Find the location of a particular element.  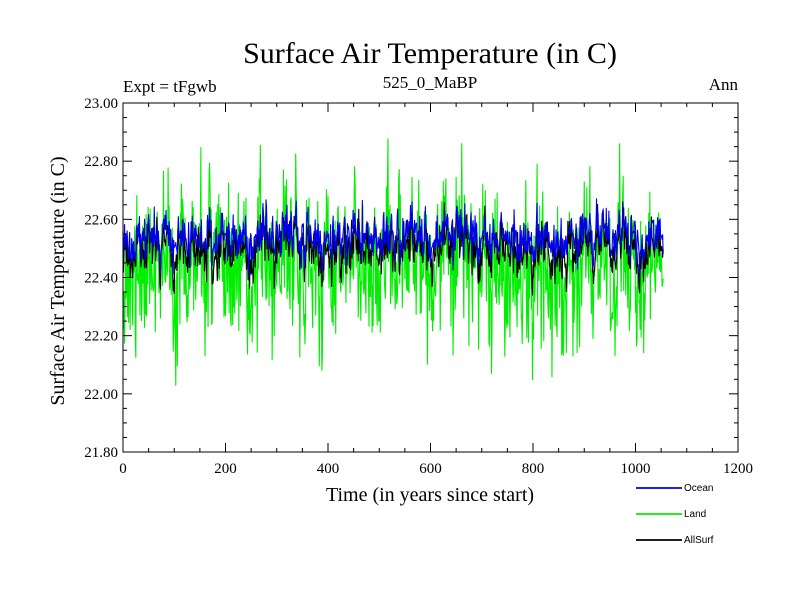

y-tick-label: 23.00 is located at coordinates (101, 104).